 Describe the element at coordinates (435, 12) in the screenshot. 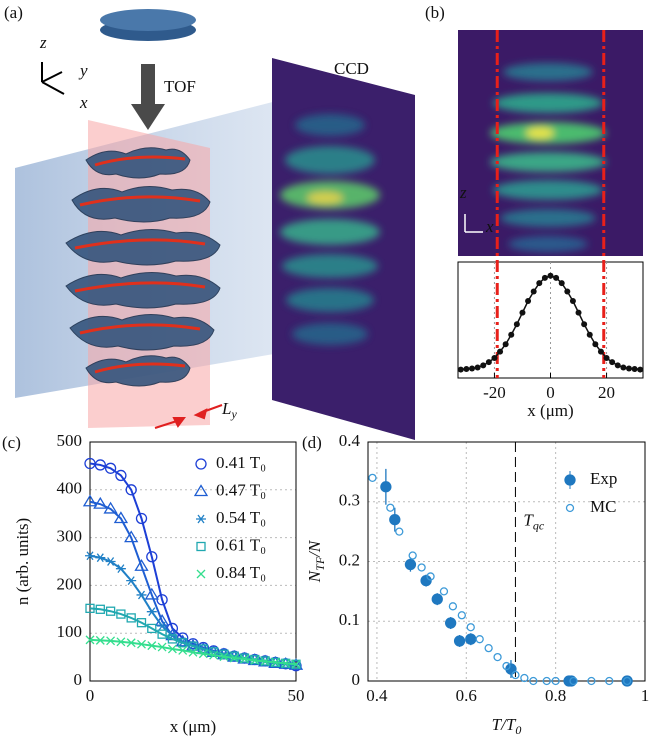

I see `panel-label: (b)` at that location.